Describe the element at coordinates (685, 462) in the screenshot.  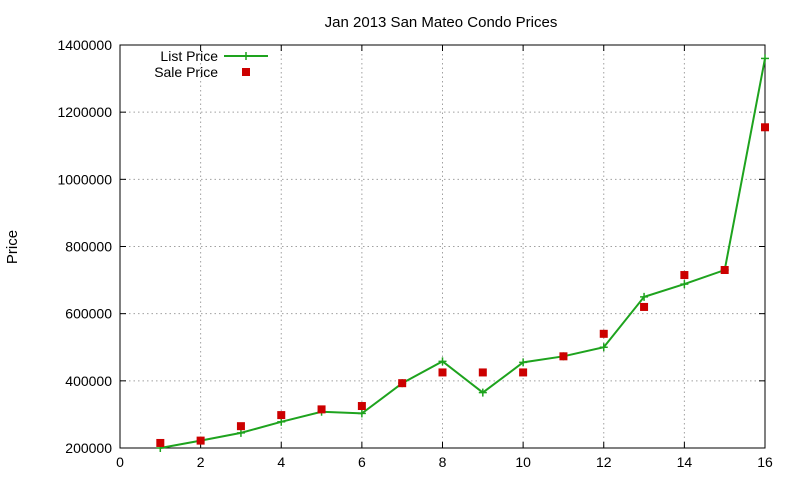
I see `x-tick-label: 14` at that location.